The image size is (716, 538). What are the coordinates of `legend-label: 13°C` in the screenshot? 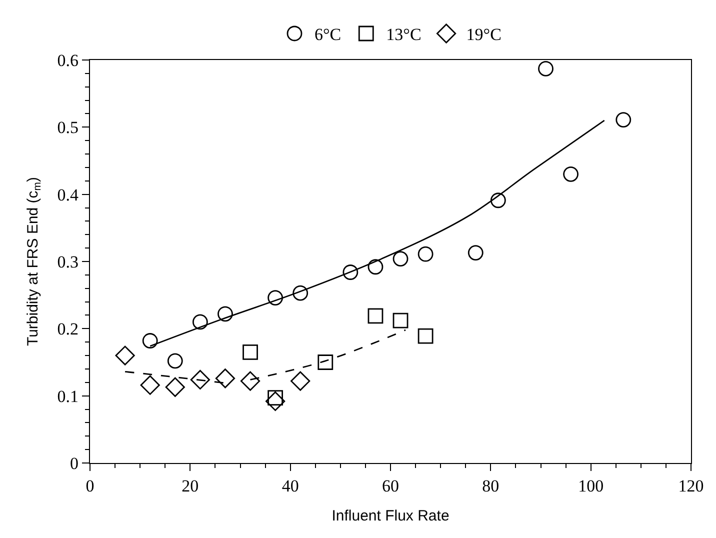 It's located at (404, 34).